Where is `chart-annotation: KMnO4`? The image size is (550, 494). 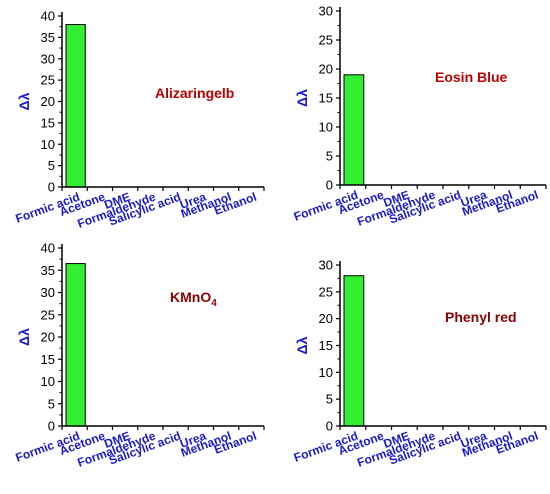
chart-annotation: KMnO4 is located at coordinates (193, 299).